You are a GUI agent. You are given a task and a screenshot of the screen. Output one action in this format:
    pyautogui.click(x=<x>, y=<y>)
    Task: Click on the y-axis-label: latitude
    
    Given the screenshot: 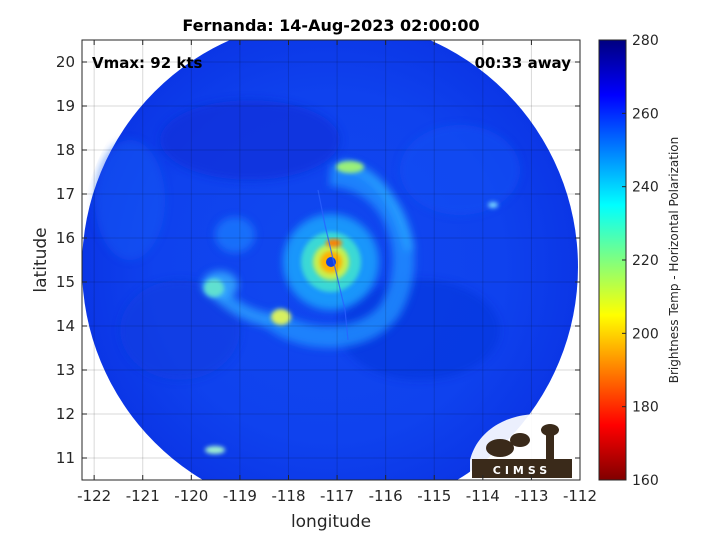 What is the action you would take?
    pyautogui.click(x=41, y=259)
    